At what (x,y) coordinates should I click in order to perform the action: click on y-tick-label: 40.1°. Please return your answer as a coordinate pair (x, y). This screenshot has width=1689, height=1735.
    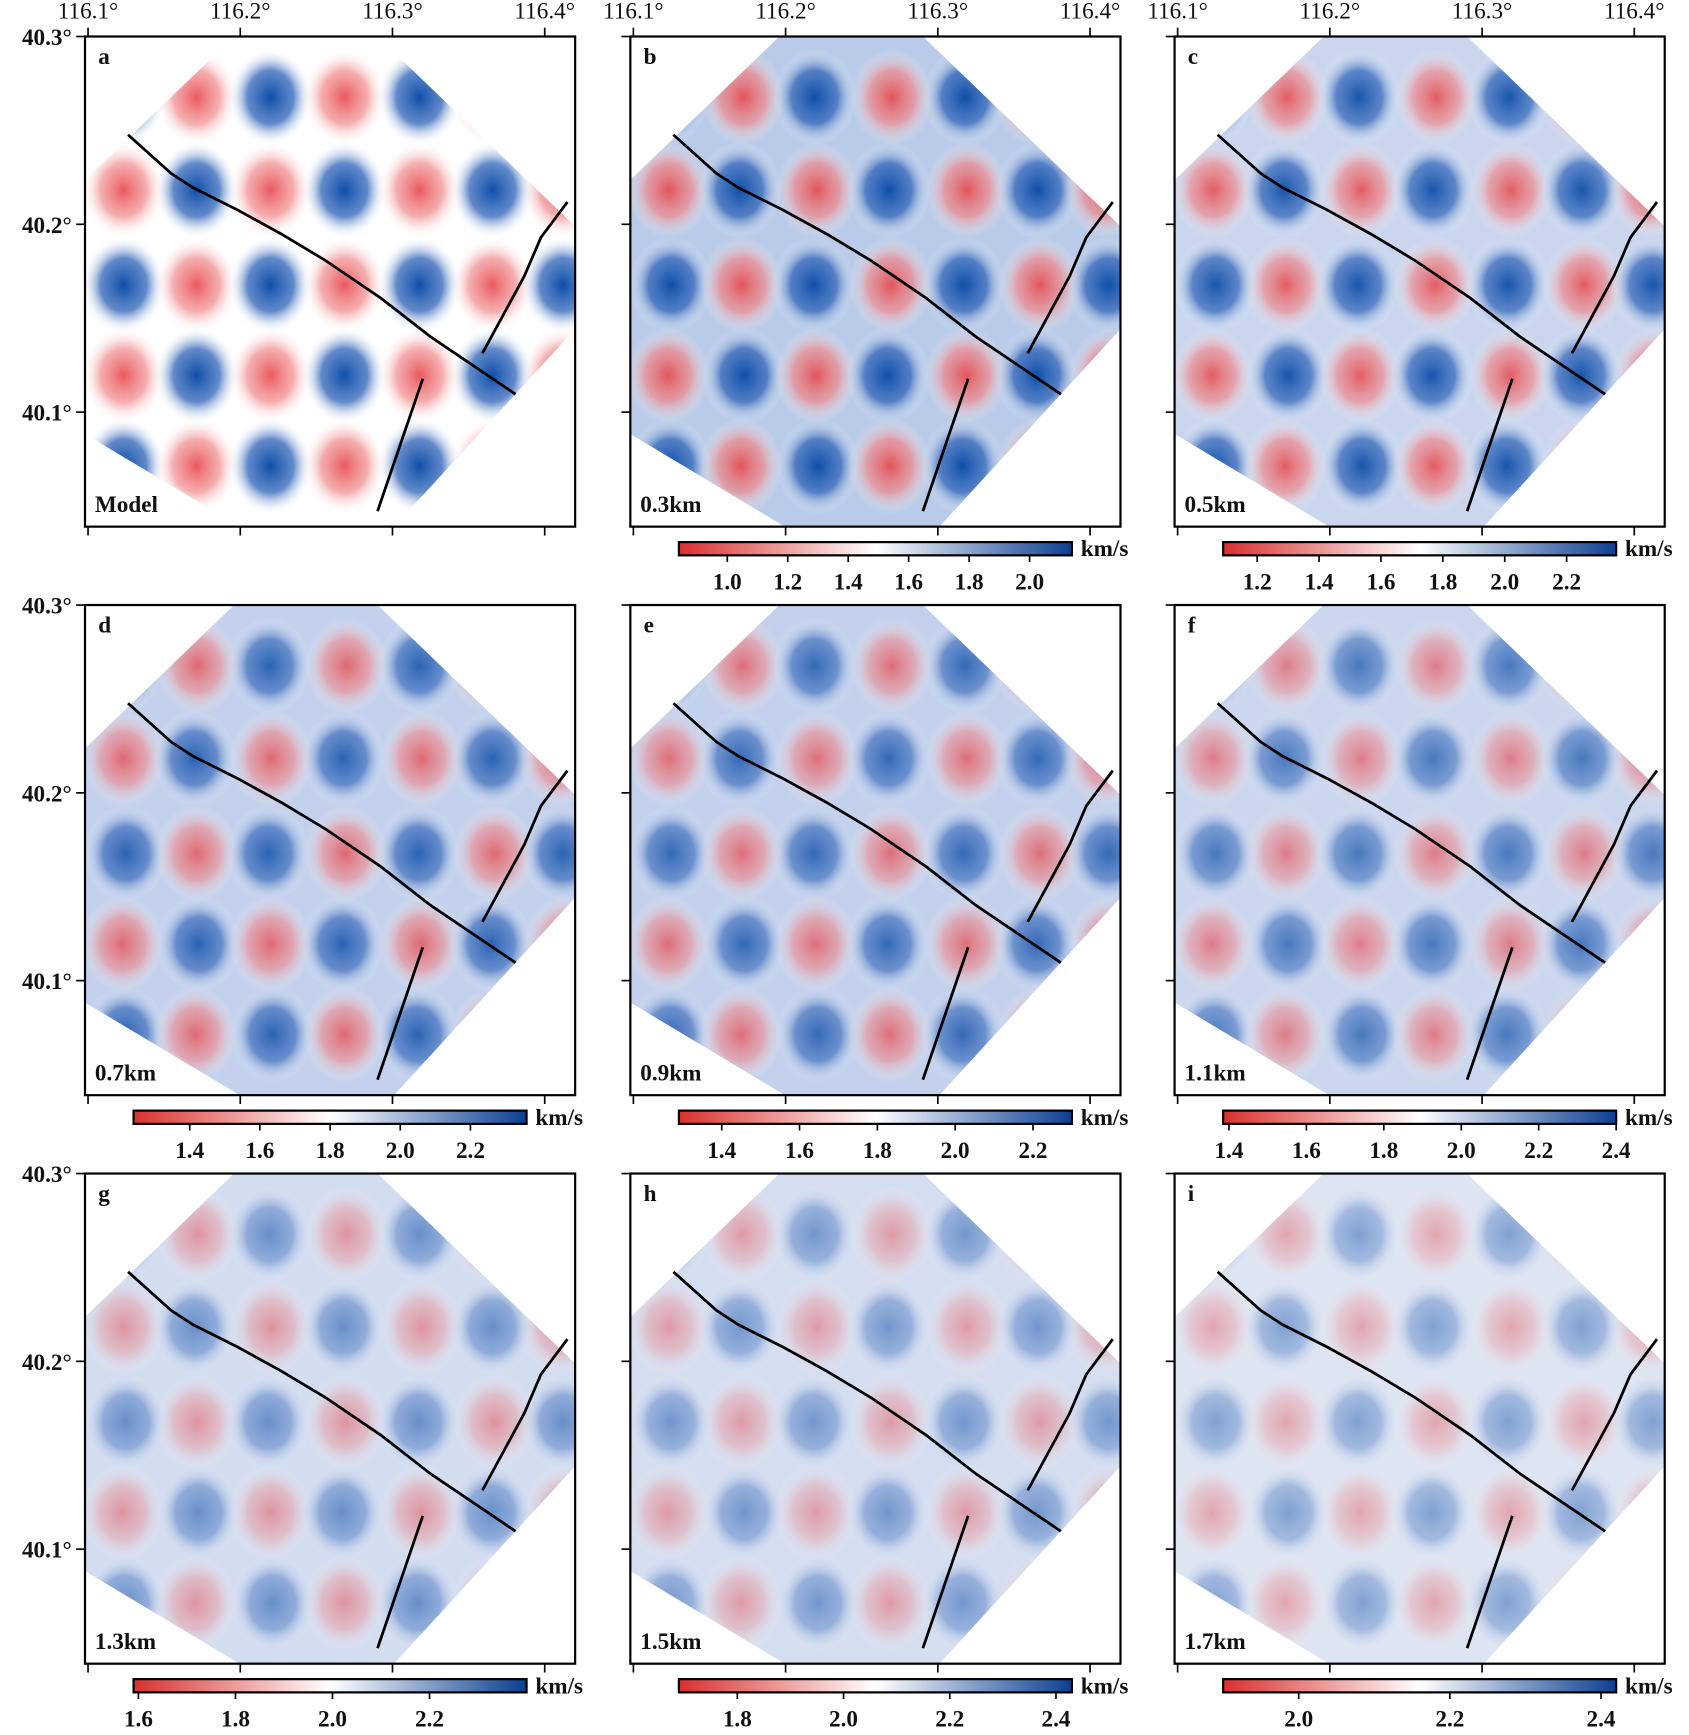
    Looking at the image, I should click on (47, 1551).